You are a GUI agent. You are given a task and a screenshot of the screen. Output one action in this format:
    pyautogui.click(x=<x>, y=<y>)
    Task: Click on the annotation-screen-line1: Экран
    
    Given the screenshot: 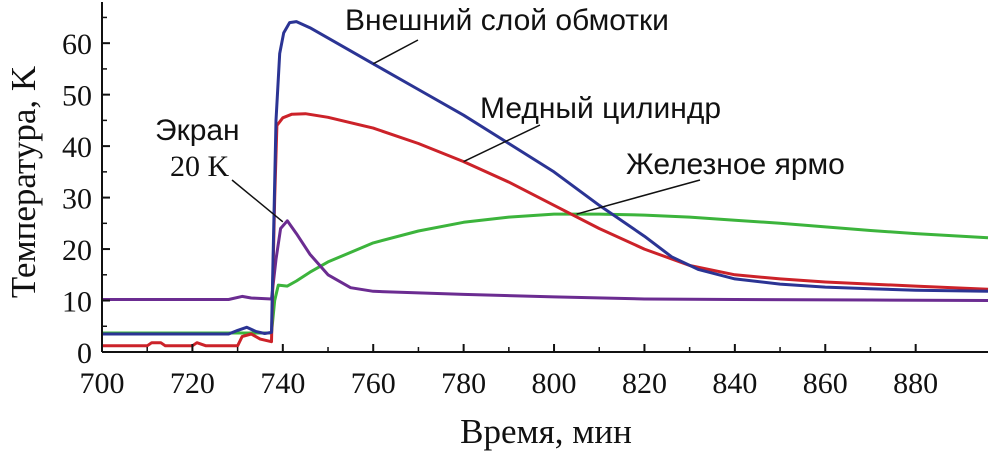 What is the action you would take?
    pyautogui.click(x=197, y=130)
    